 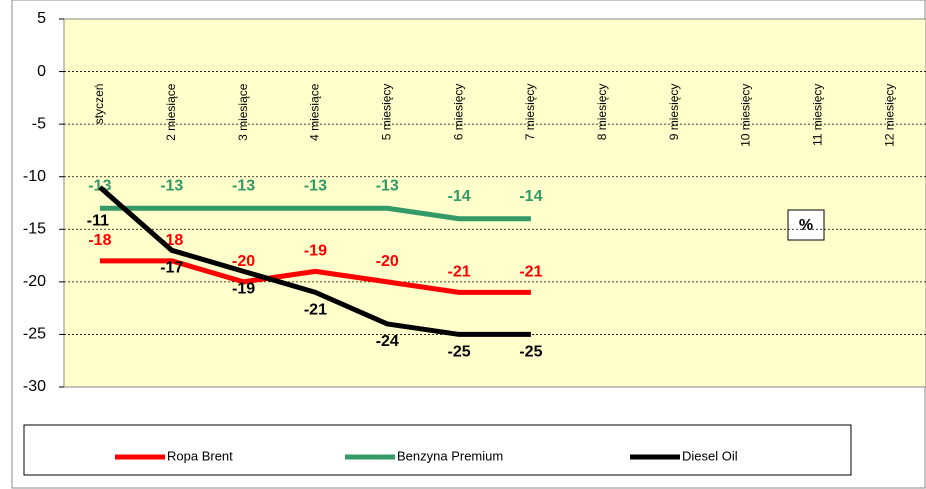 I want to click on x-tick-label: 3 miesiące, so click(x=243, y=112).